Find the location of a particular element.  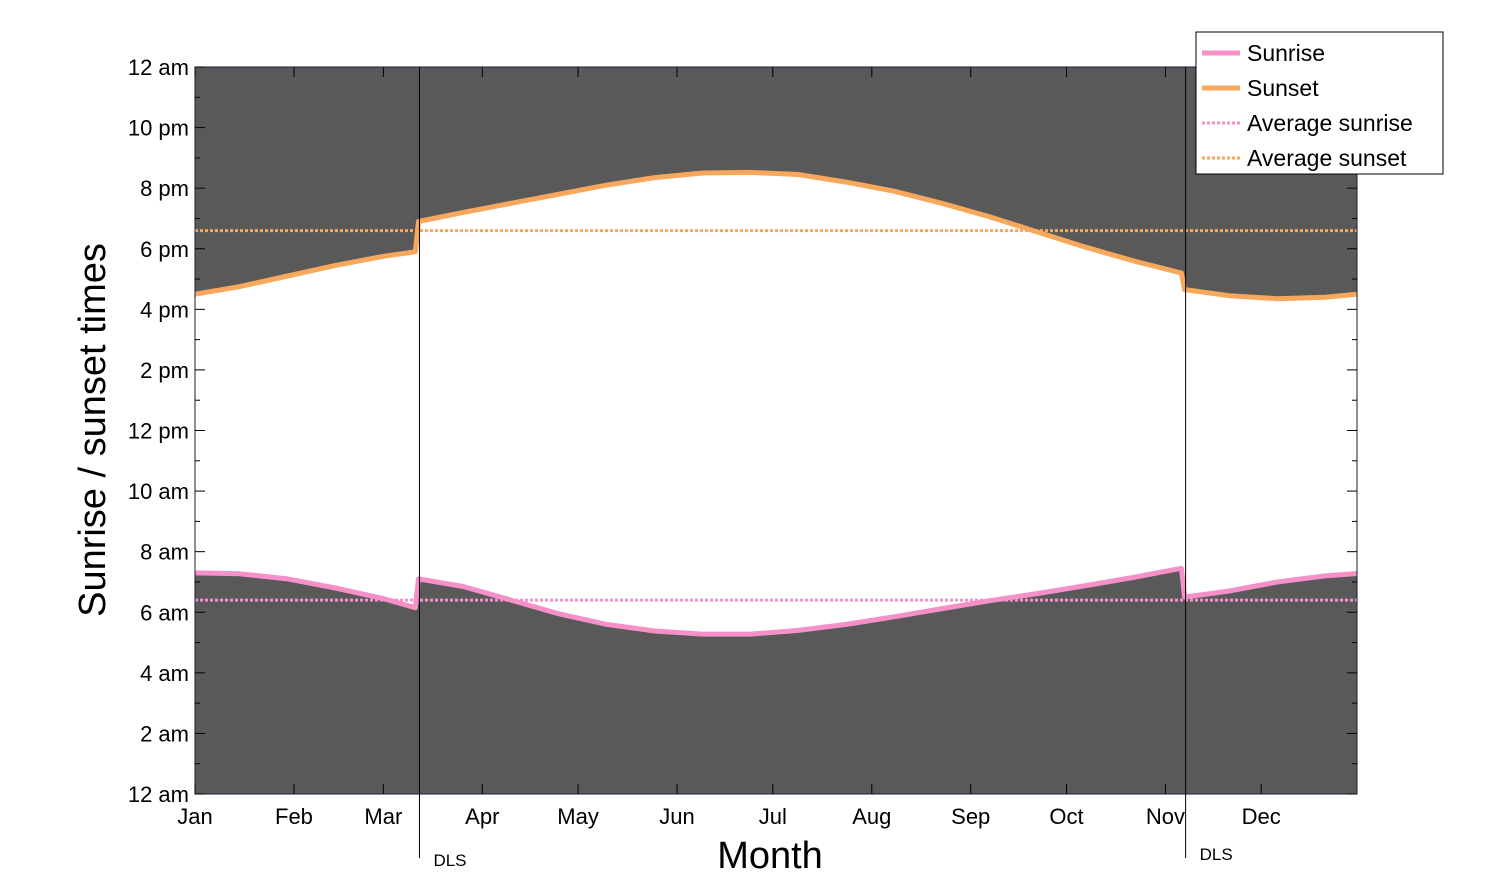

x-tick-label: Jun is located at coordinates (676, 816).